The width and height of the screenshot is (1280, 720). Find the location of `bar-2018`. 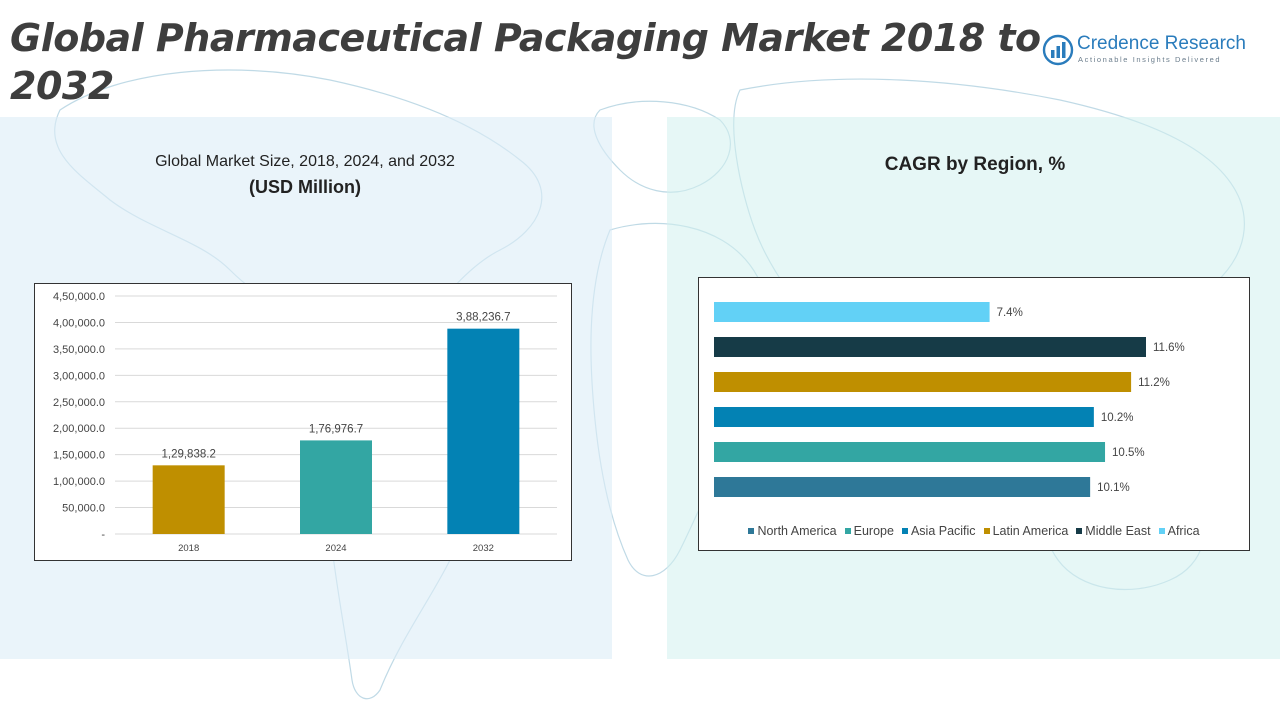

bar-2018 is located at coordinates (188, 499).